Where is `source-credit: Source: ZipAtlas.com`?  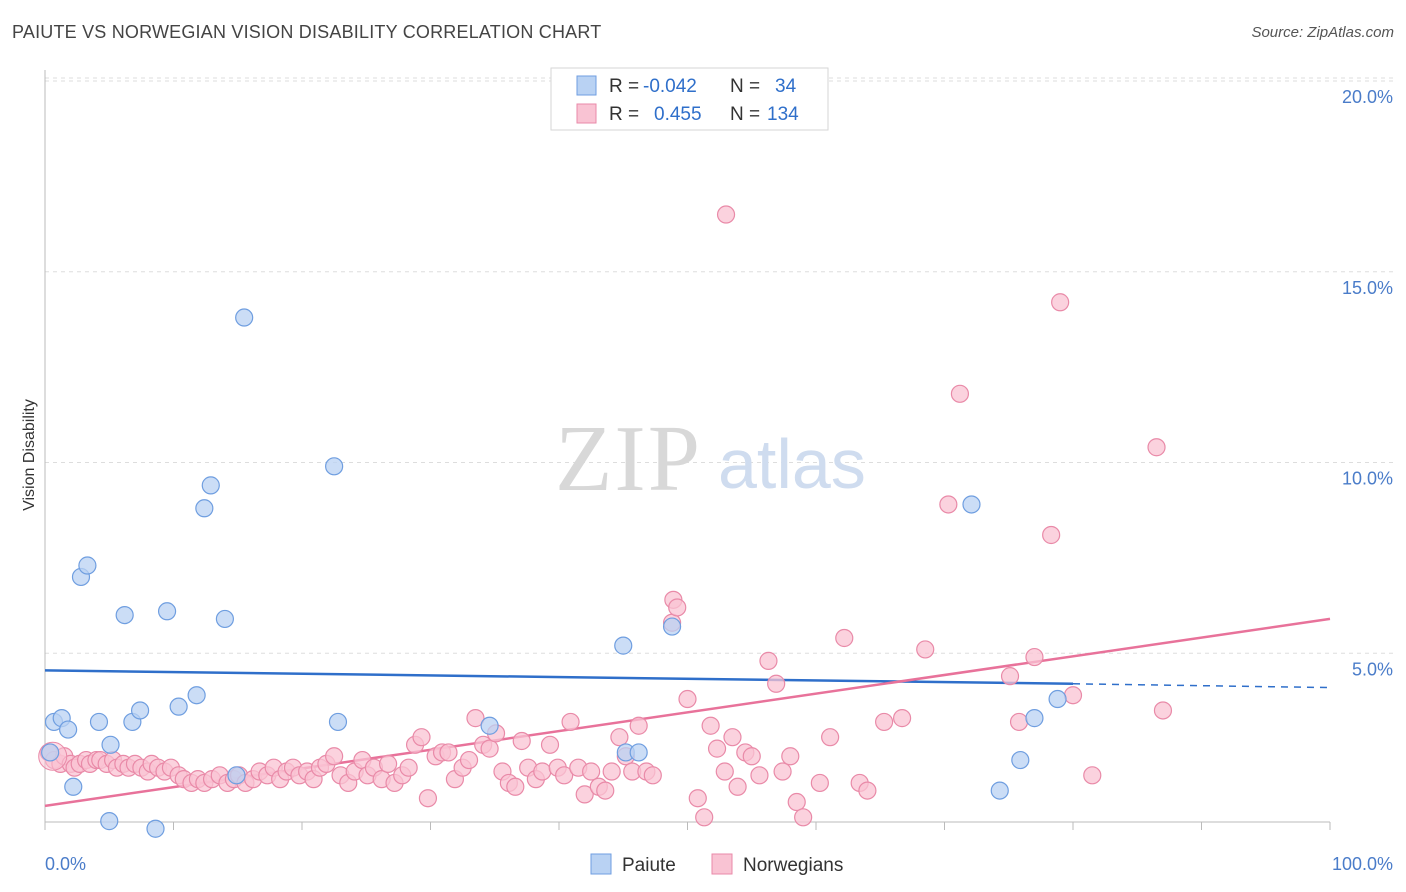 source-credit: Source: ZipAtlas.com is located at coordinates (1322, 32).